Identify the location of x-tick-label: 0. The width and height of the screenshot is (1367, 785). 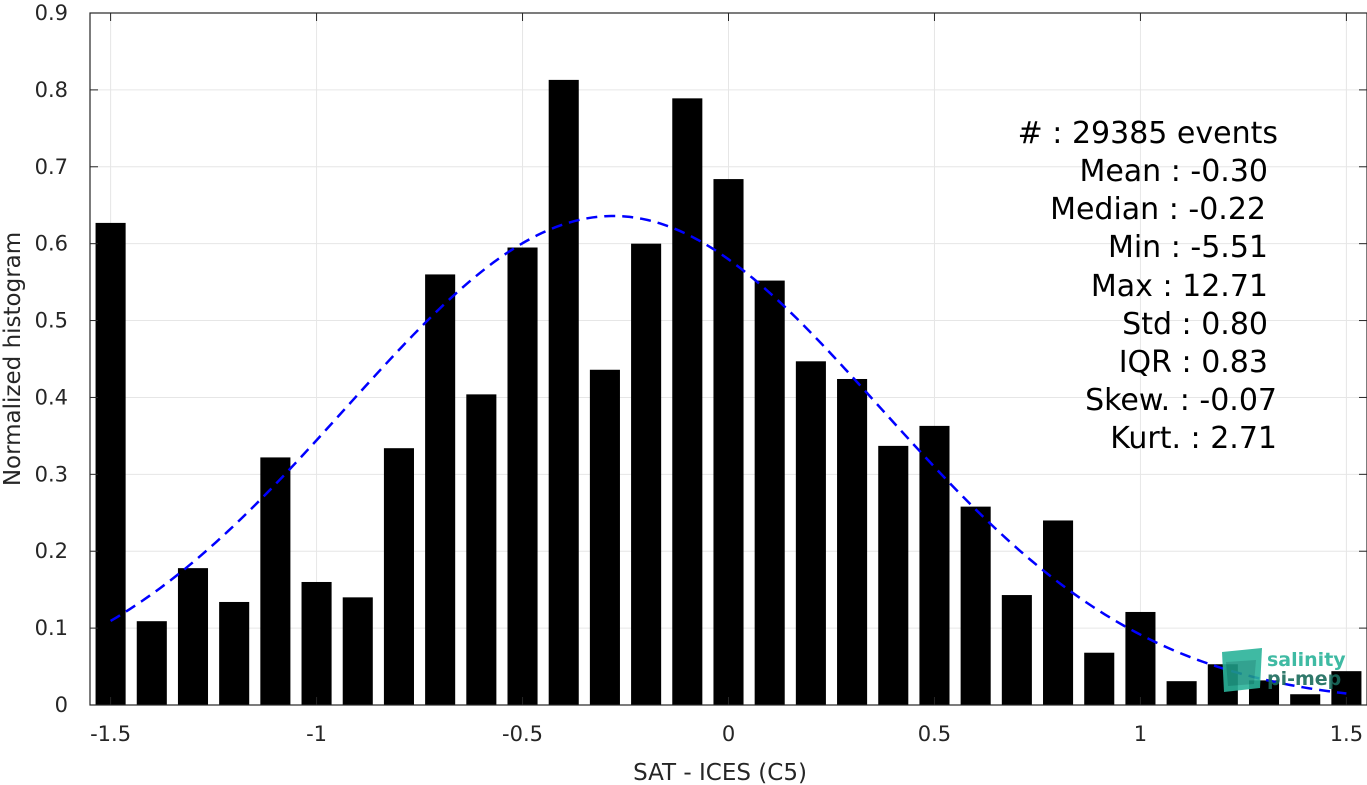
(728, 734).